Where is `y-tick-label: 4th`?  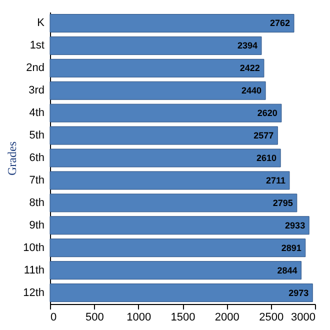
y-tick-label: 4th is located at coordinates (36, 113).